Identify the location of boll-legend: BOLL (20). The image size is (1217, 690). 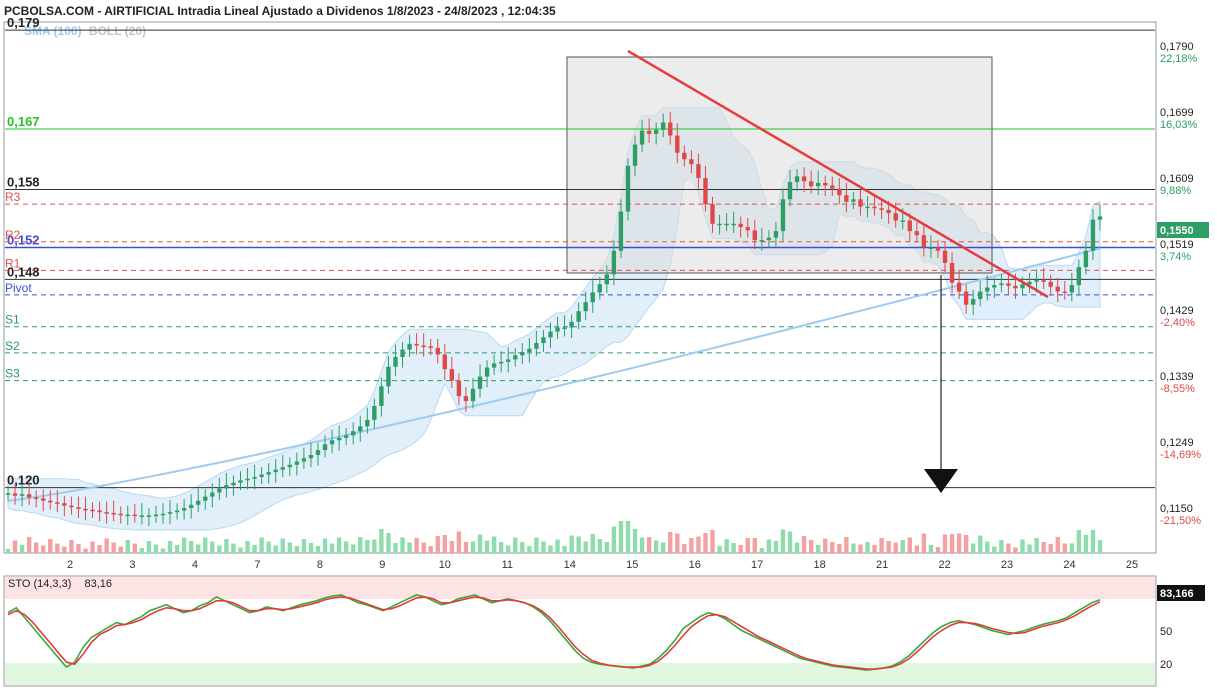
(117, 31).